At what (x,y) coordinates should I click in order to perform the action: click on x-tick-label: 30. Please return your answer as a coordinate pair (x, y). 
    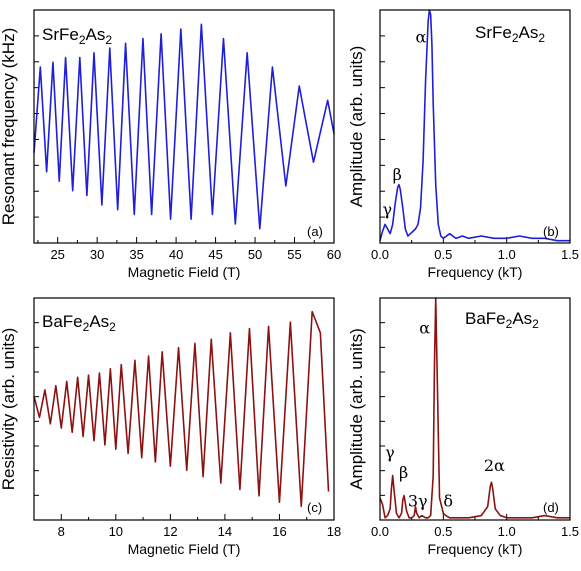
    Looking at the image, I should click on (97, 254).